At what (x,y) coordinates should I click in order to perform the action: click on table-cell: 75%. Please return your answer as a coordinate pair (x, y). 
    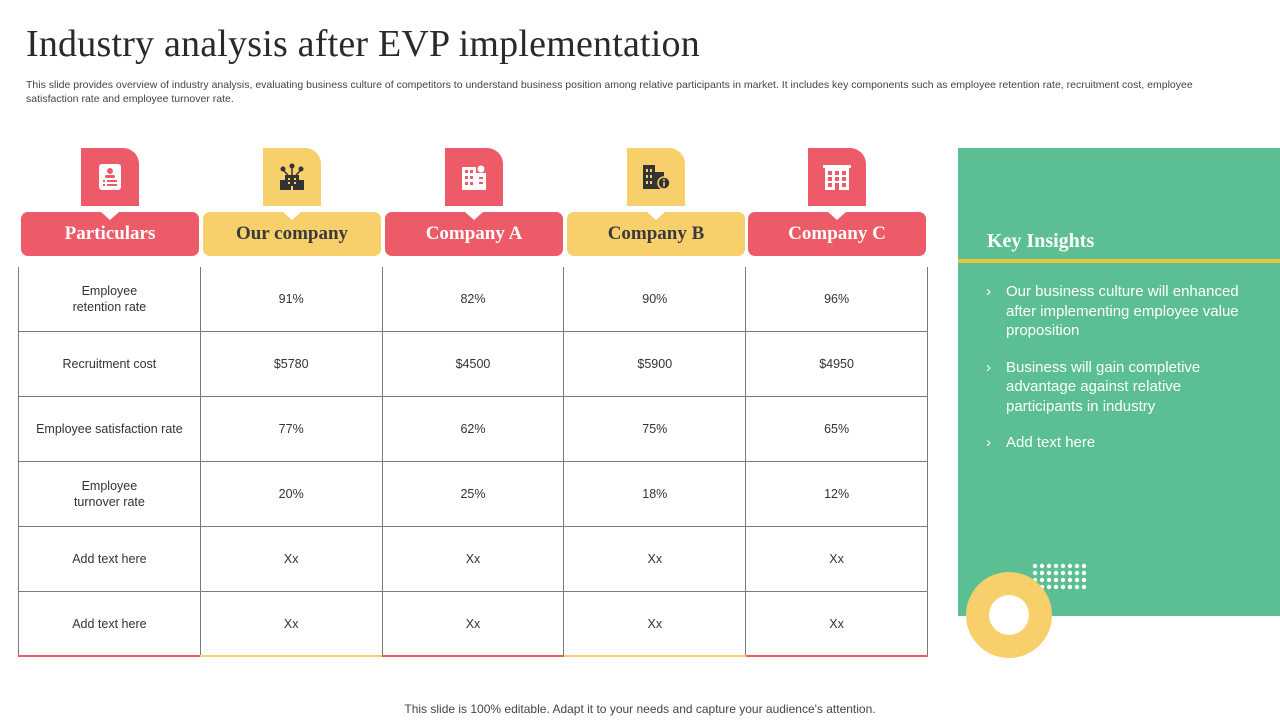
    Looking at the image, I should click on (655, 429).